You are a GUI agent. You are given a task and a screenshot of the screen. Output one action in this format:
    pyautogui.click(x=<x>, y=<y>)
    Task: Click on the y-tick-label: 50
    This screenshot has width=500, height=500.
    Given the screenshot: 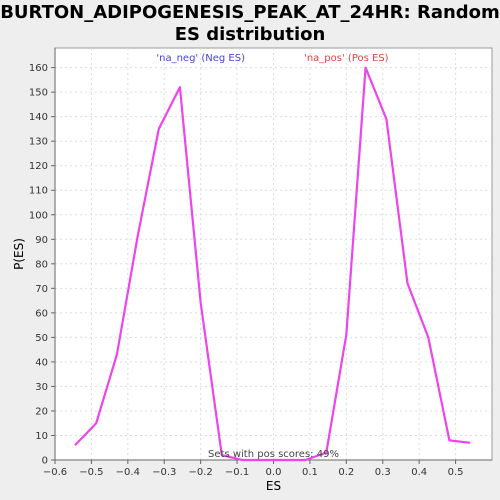 What is the action you would take?
    pyautogui.click(x=41, y=338)
    